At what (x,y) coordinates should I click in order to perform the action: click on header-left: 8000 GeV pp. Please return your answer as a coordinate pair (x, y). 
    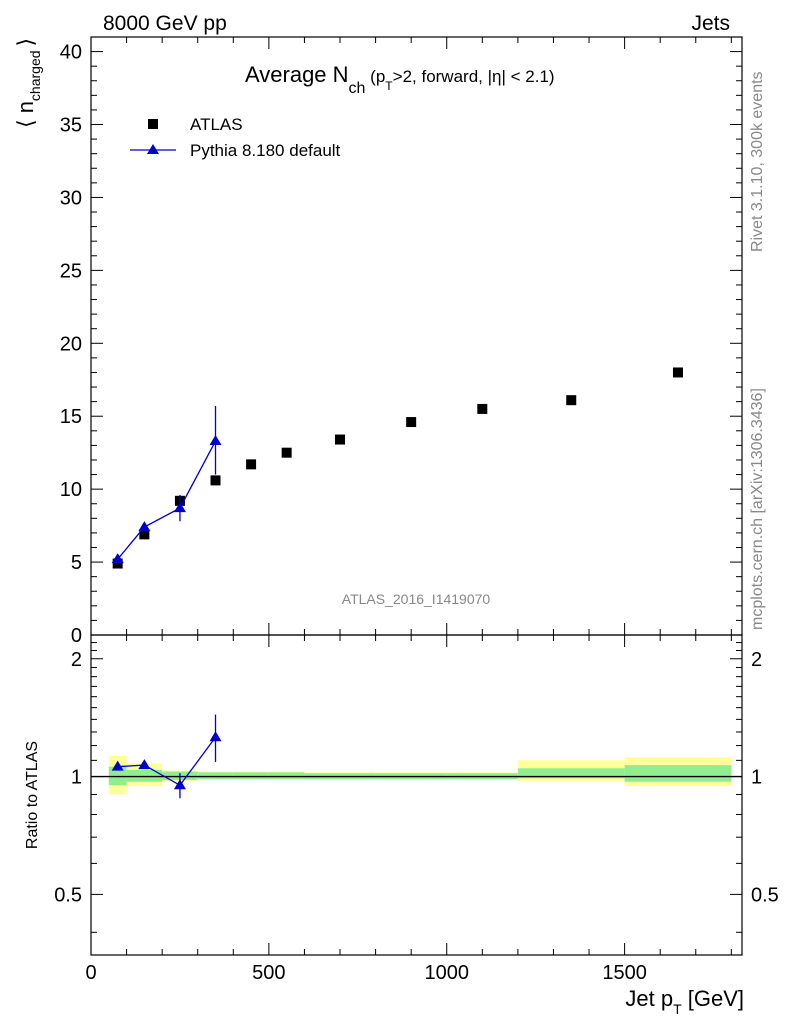
    Looking at the image, I should click on (165, 23).